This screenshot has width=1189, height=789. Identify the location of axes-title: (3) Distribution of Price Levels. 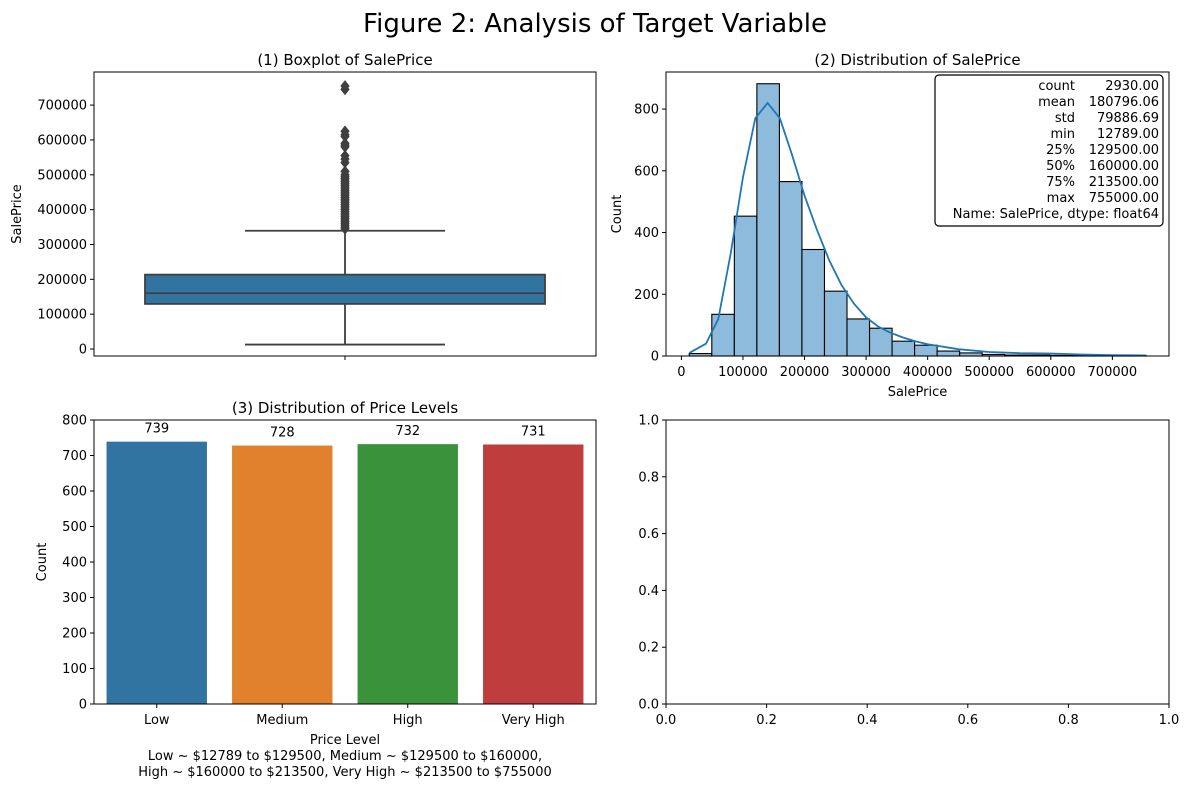
(345, 408).